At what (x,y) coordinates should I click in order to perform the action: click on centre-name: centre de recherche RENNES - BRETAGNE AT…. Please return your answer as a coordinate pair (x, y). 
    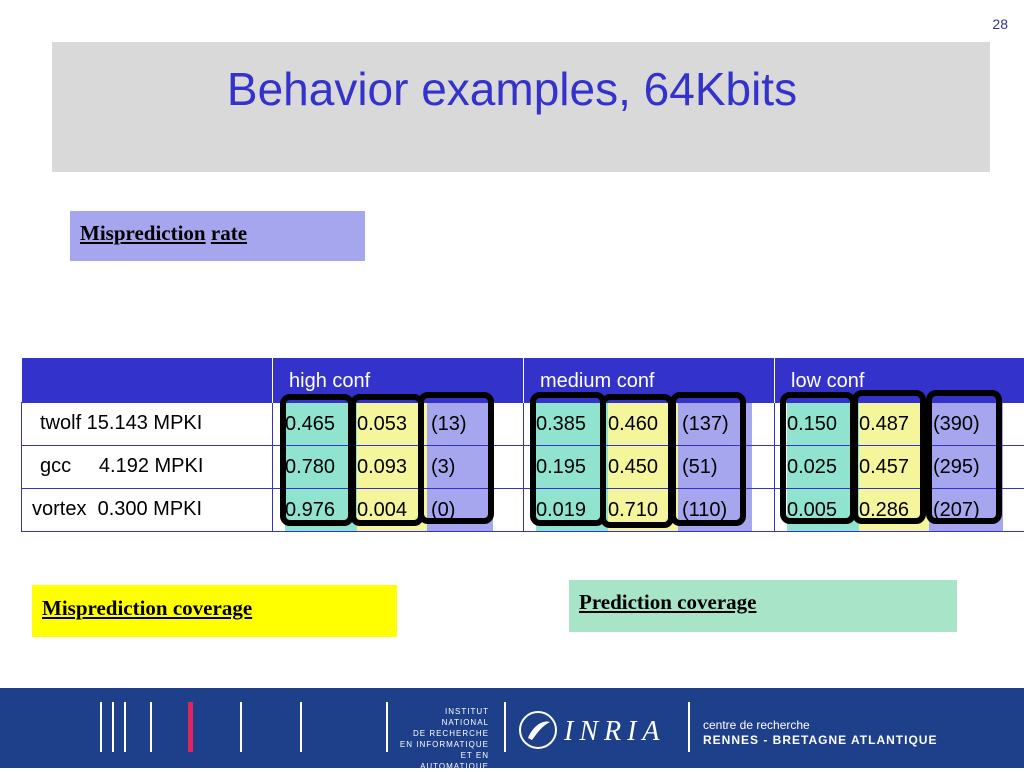
    Looking at the image, I should click on (820, 733).